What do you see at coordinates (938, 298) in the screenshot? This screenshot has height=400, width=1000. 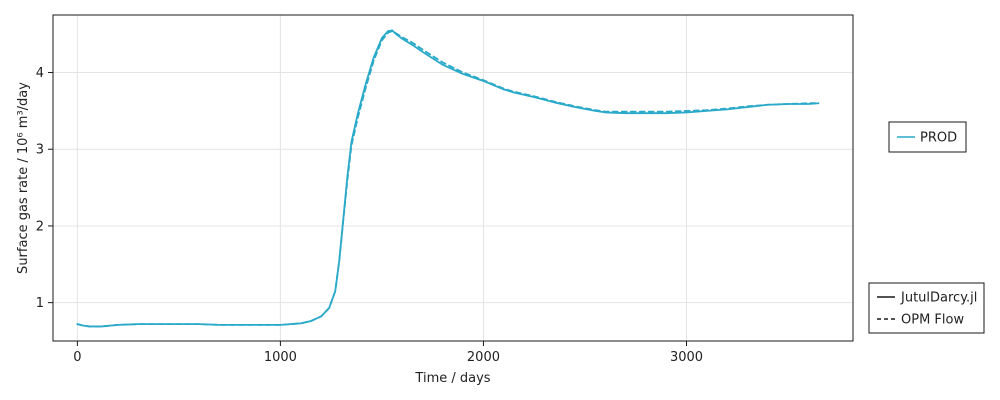 I see `legend-jutuldarcy-label: JutulDarcy.jl` at bounding box center [938, 298].